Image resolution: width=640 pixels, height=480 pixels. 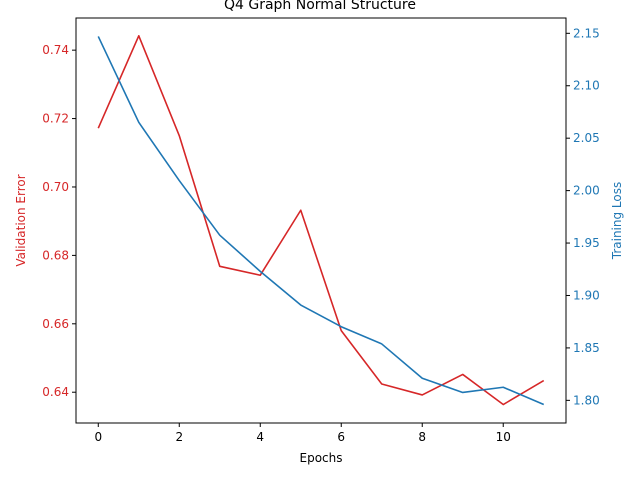 What do you see at coordinates (260, 437) in the screenshot?
I see `x-tick-label: 4` at bounding box center [260, 437].